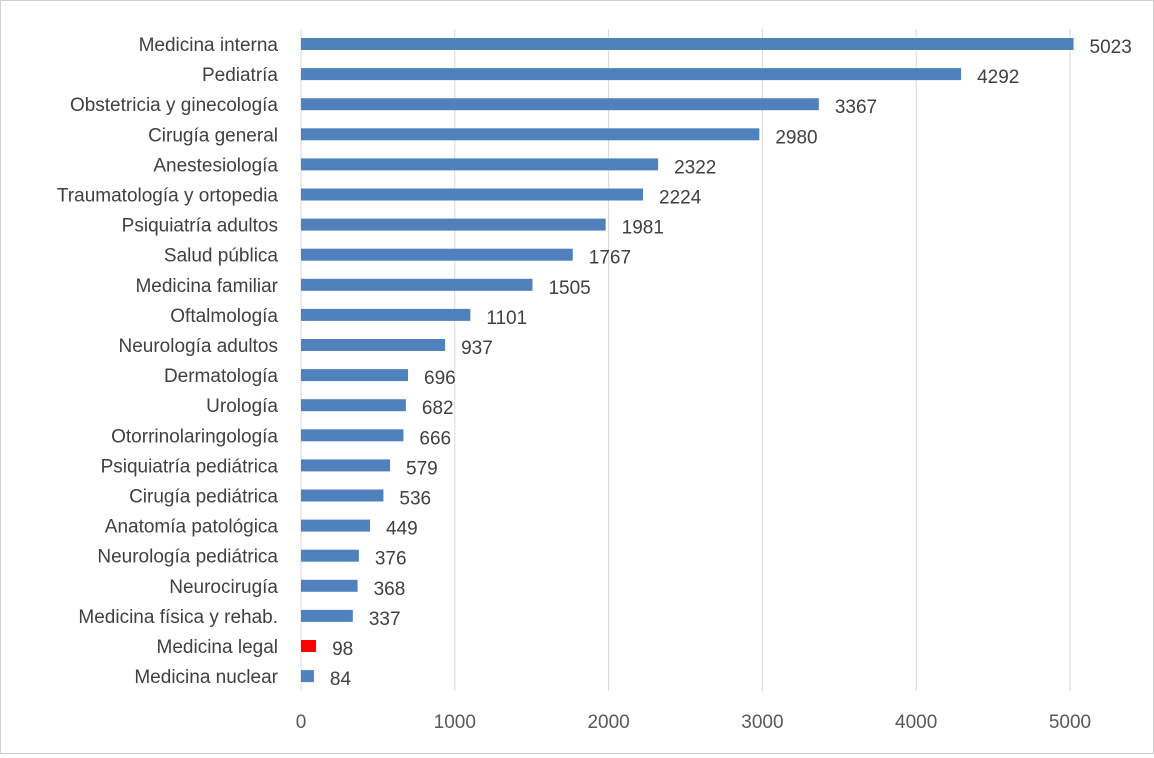  I want to click on value-label: 1981, so click(643, 228).